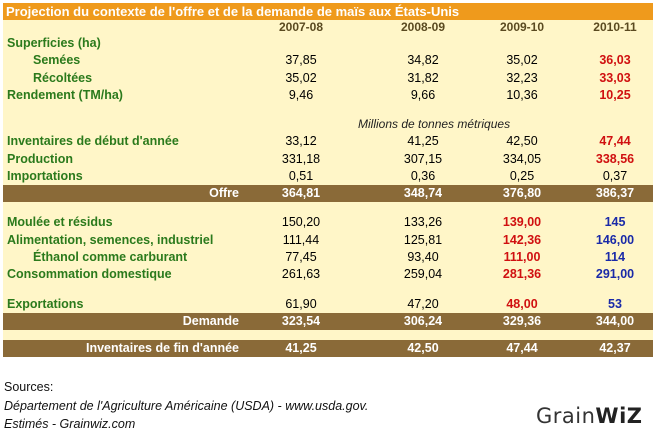 The width and height of the screenshot is (656, 438). I want to click on cell: 307,15, so click(423, 158).